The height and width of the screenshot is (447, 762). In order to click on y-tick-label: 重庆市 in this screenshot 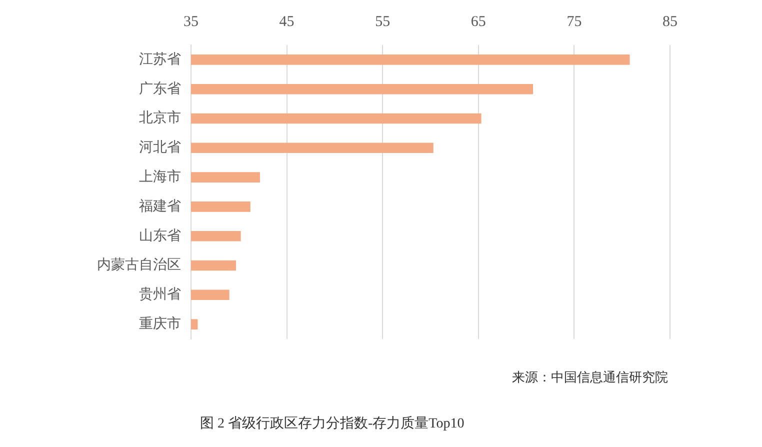, I will do `click(160, 324)`.